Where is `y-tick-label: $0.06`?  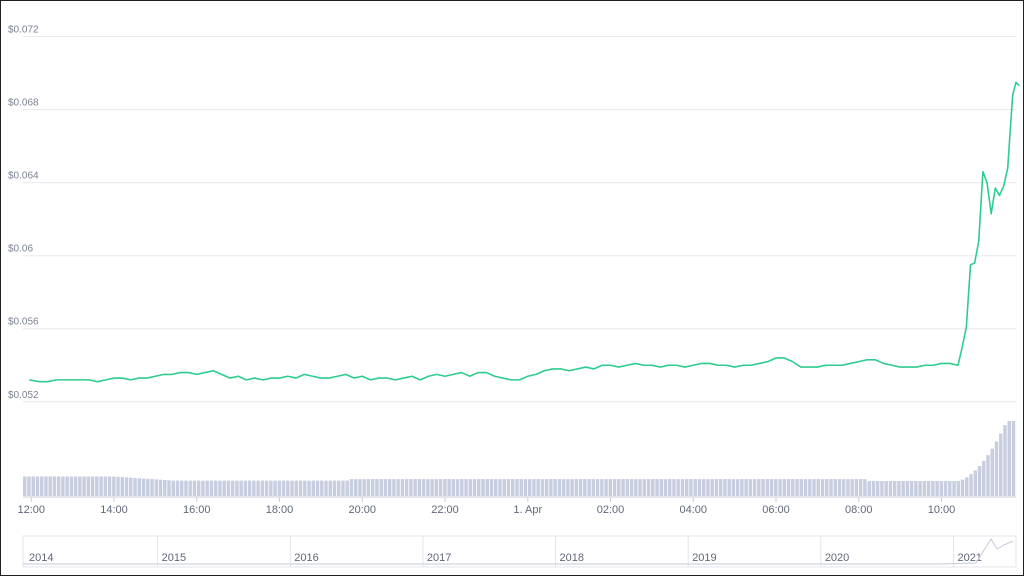 y-tick-label: $0.06 is located at coordinates (20, 249).